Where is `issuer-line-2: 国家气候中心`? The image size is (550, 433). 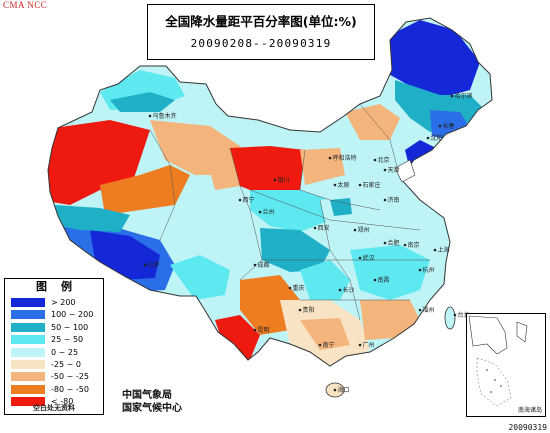
issuer-line-2: 国家气候中心 is located at coordinates (152, 408).